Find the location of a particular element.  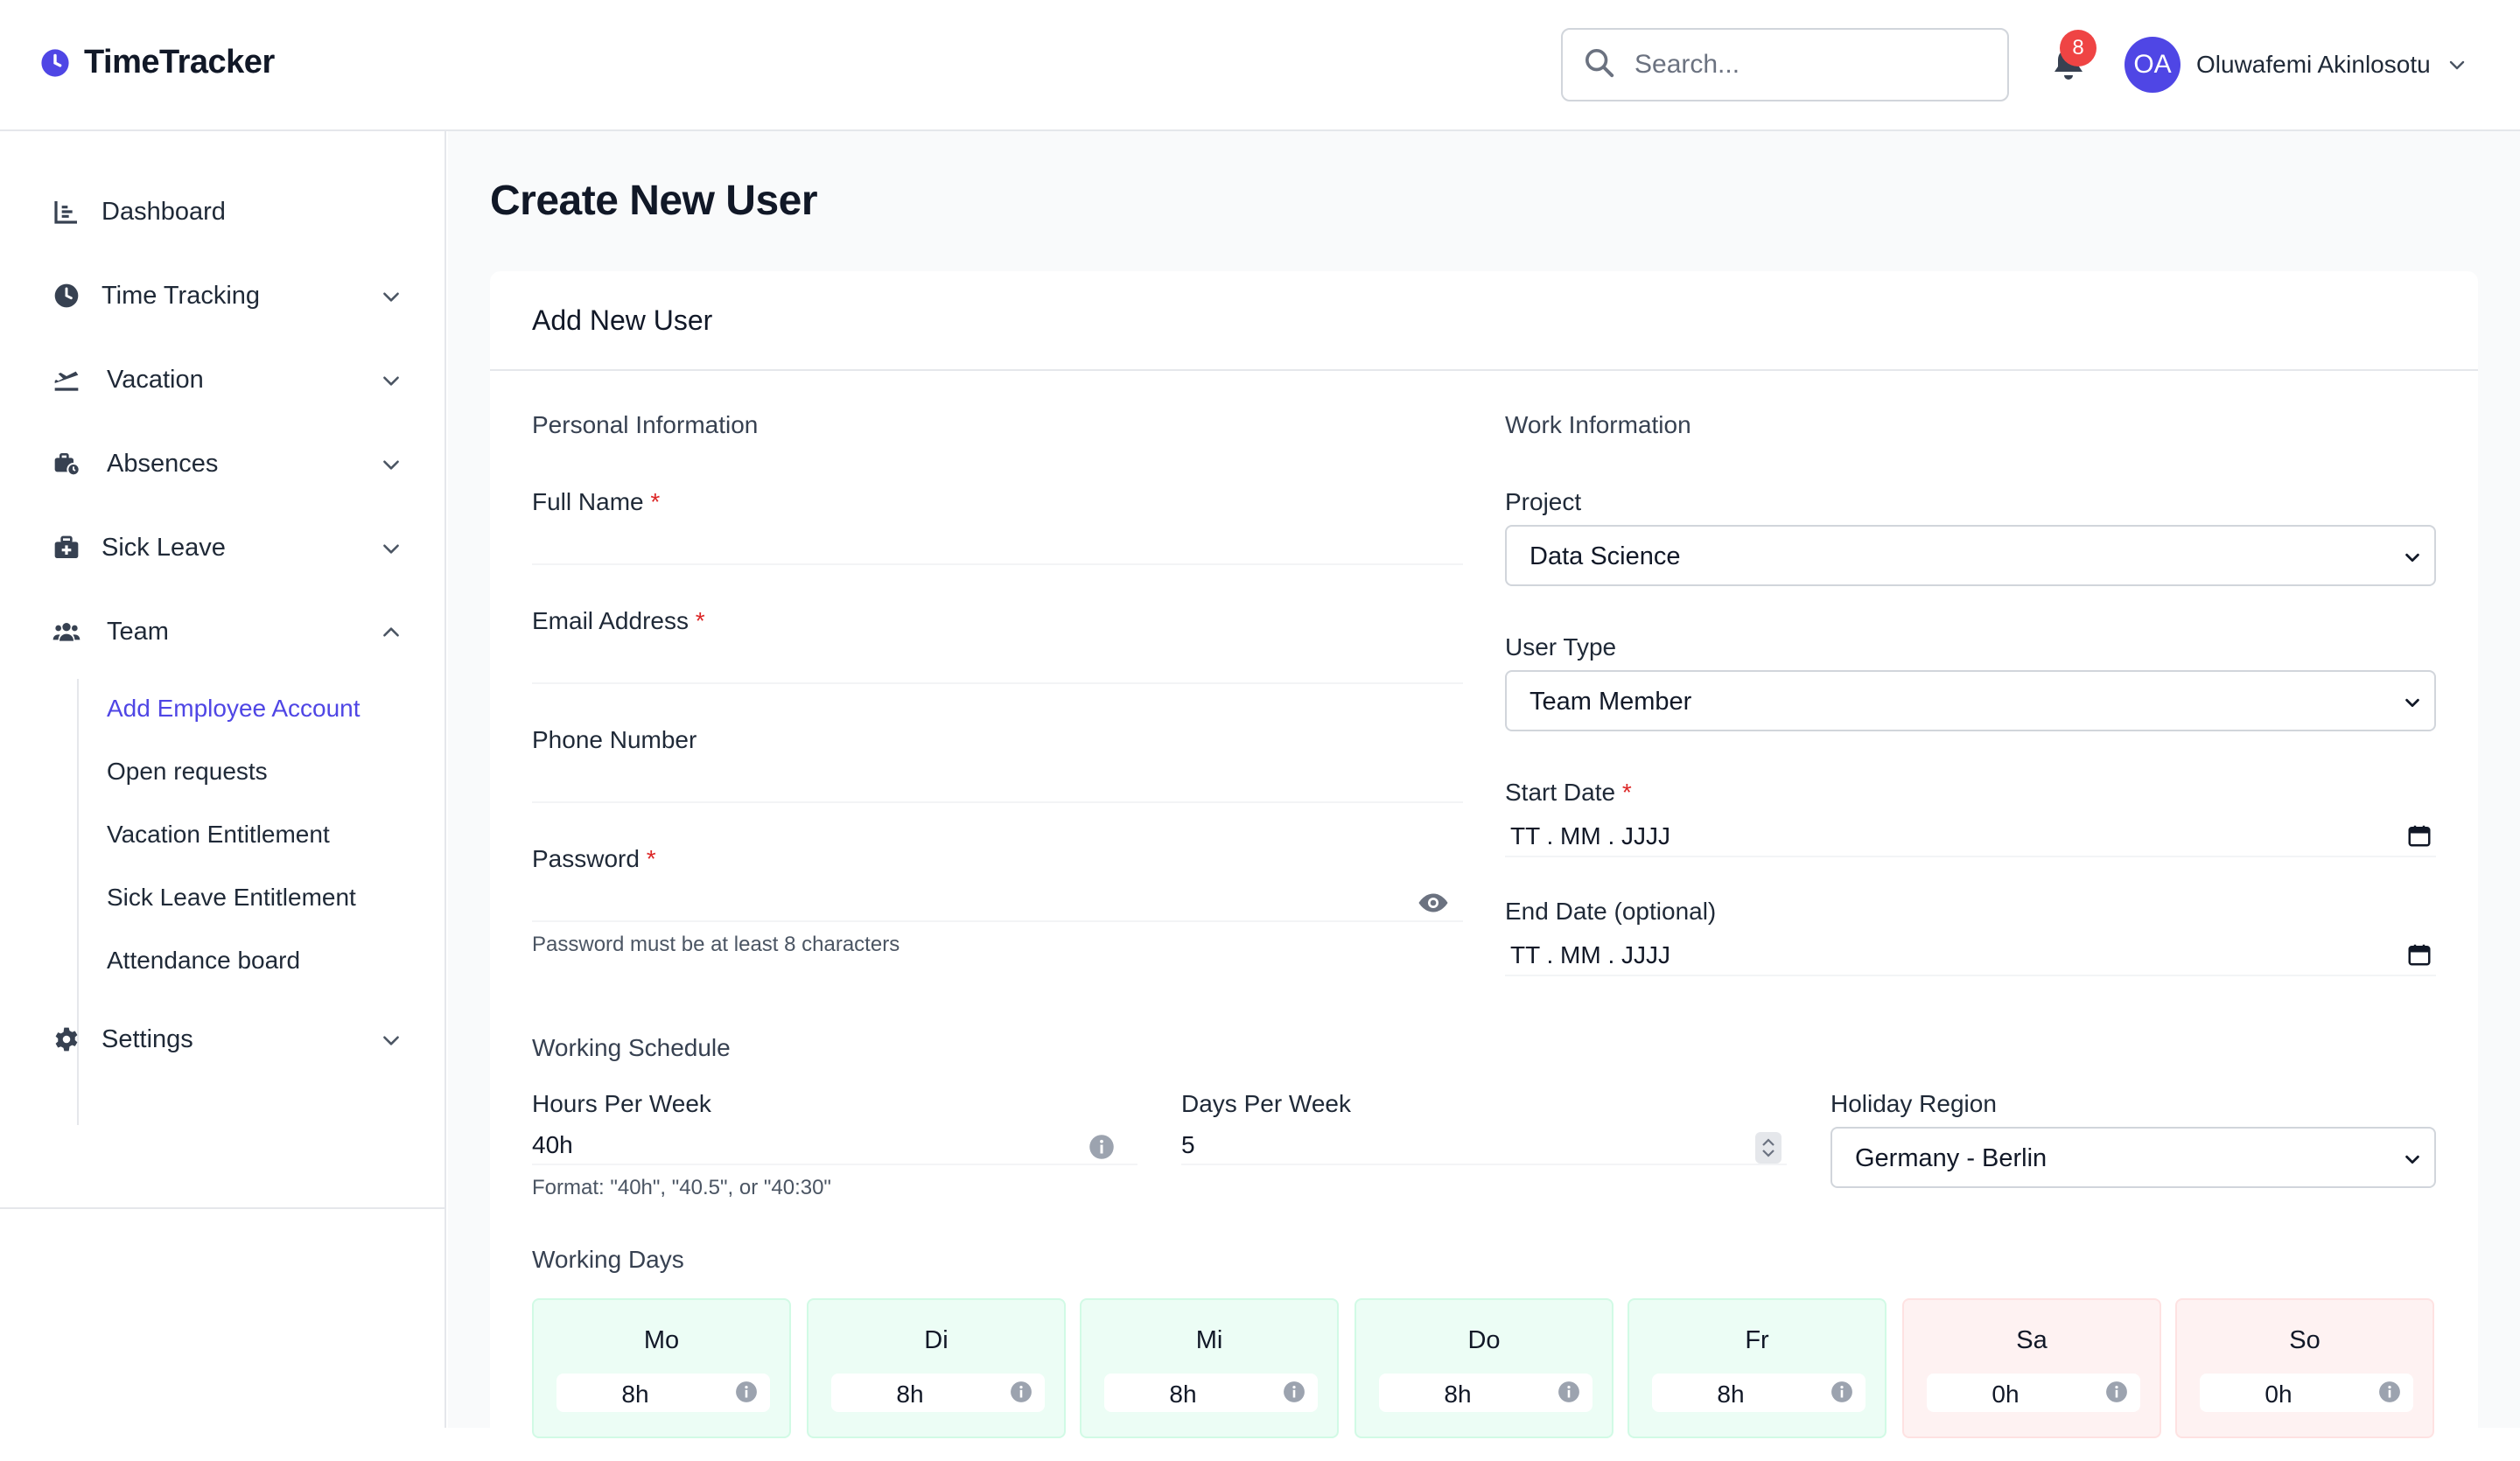

search-box is located at coordinates (1785, 64).